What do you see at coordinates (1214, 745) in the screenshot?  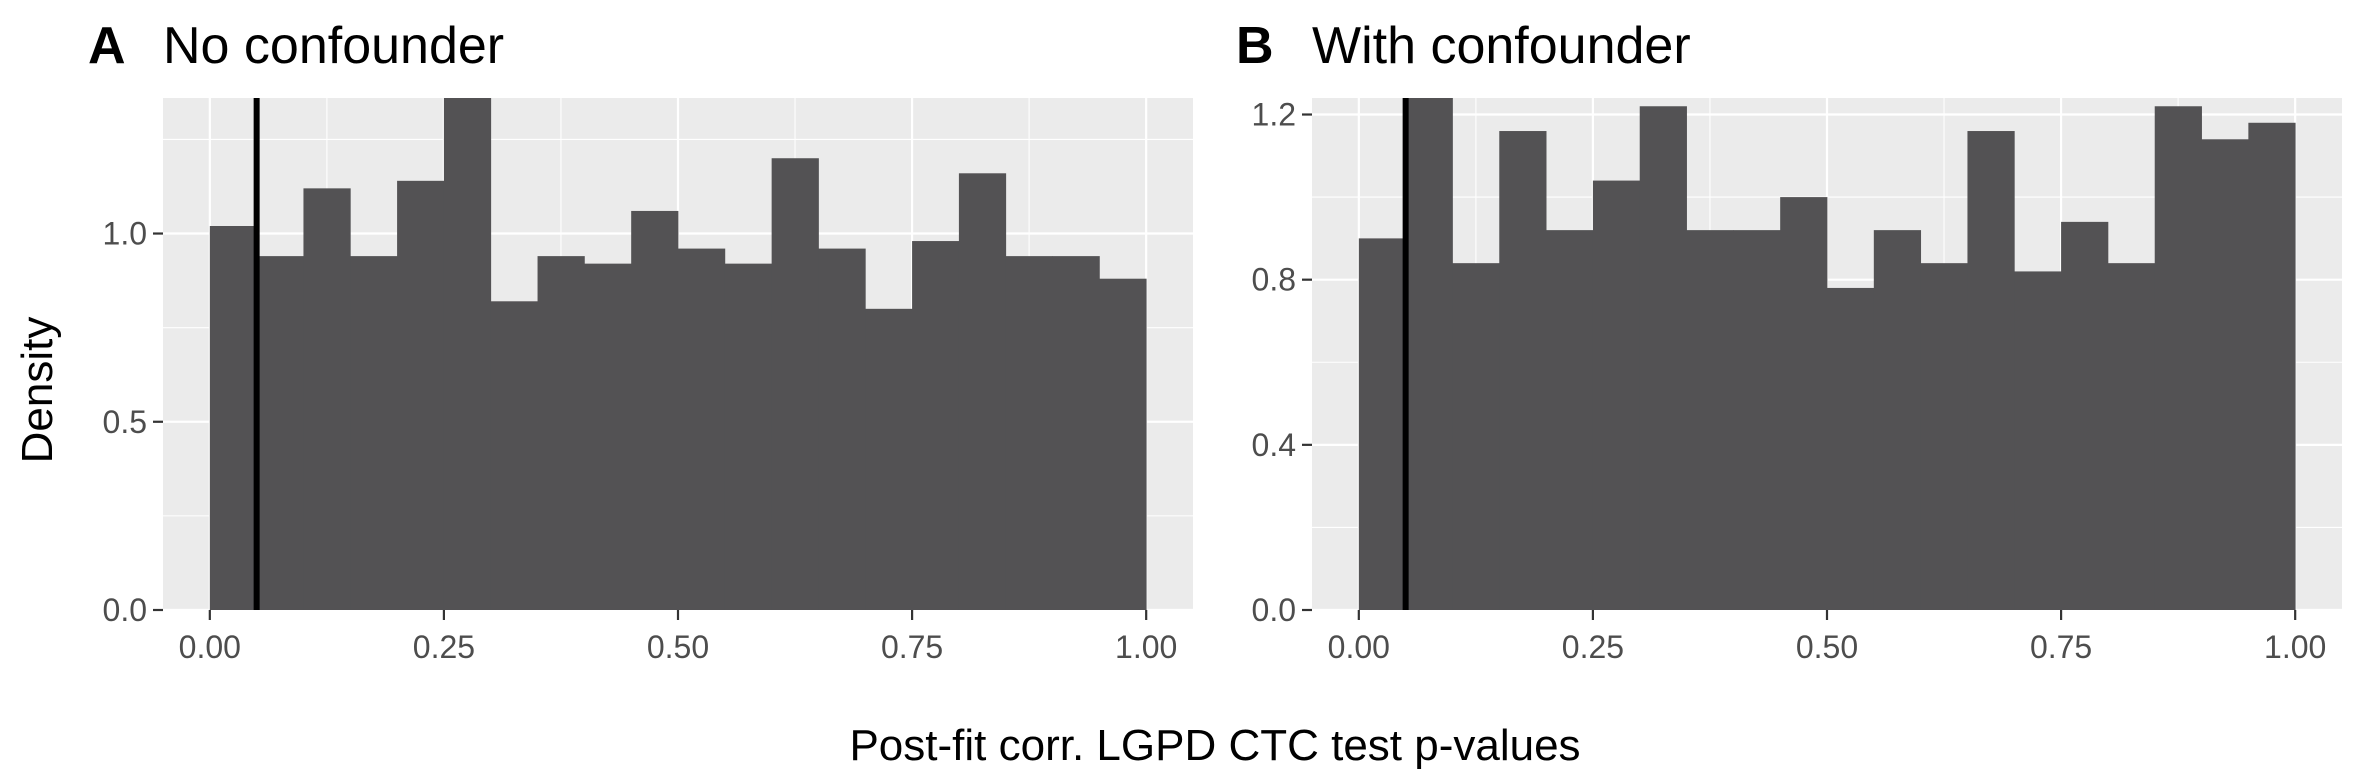 I see `x-axis-title: Post-fit corr. LGPD CTC test p-values` at bounding box center [1214, 745].